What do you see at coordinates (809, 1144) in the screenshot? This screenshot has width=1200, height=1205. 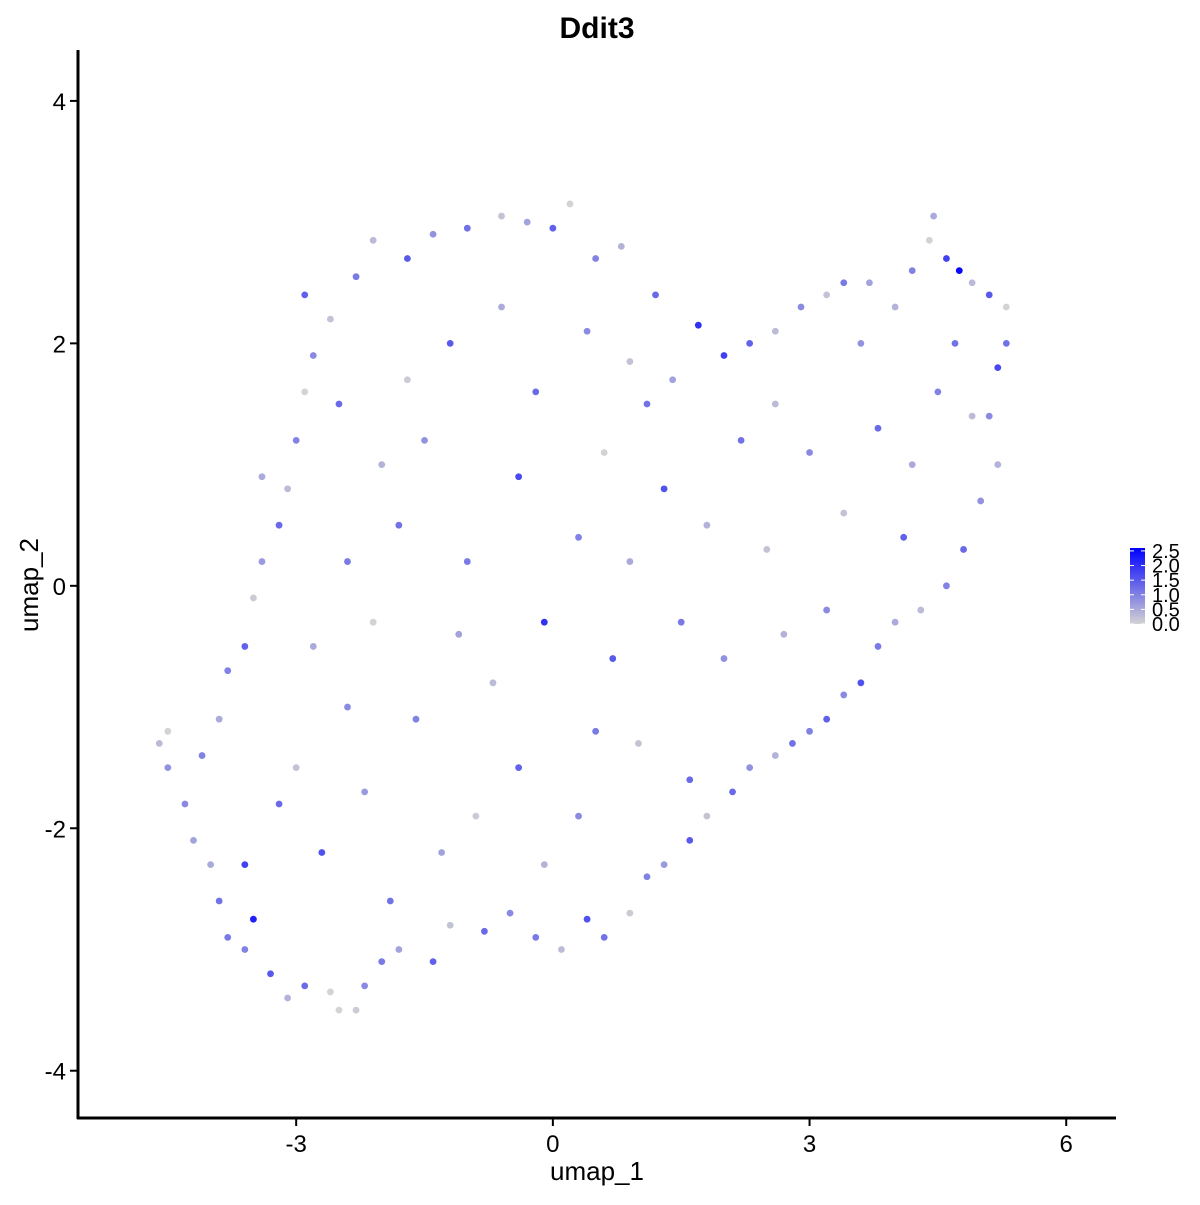 I see `x-tick-label: 3` at bounding box center [809, 1144].